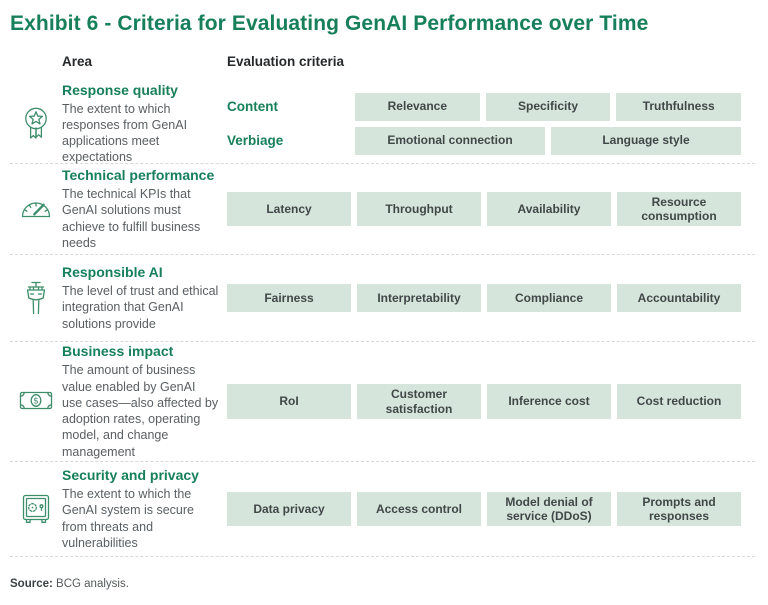 The image size is (768, 605). I want to click on speedometer-icon, so click(36, 209).